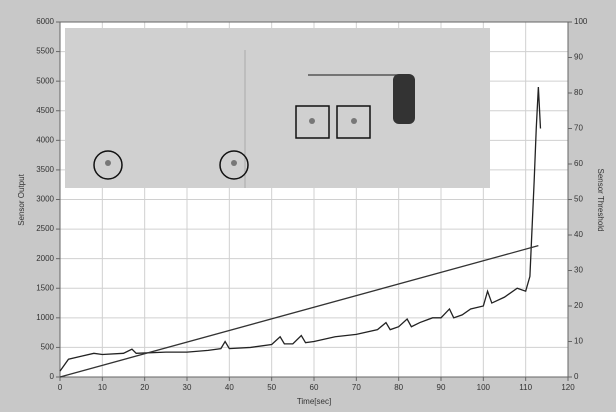 This screenshot has height=417, width=616. I want to click on y-tick-label: 1500, so click(45, 287).